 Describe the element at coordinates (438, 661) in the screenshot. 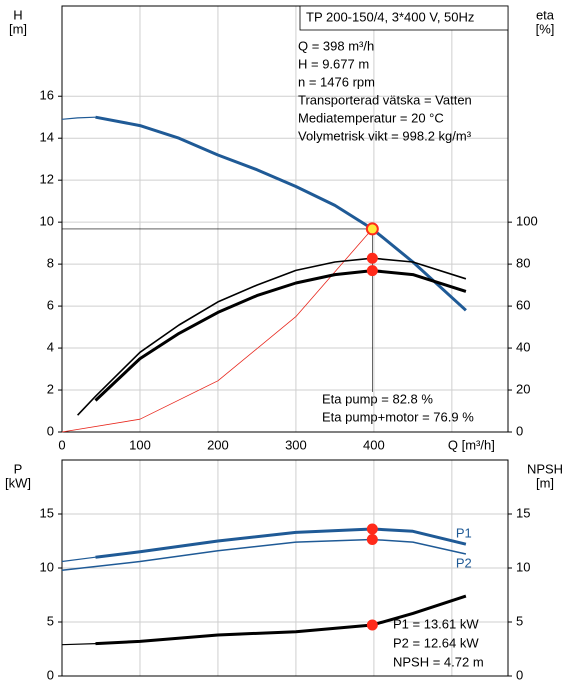

I see `annotation: NPSH = 4.72 m` at that location.